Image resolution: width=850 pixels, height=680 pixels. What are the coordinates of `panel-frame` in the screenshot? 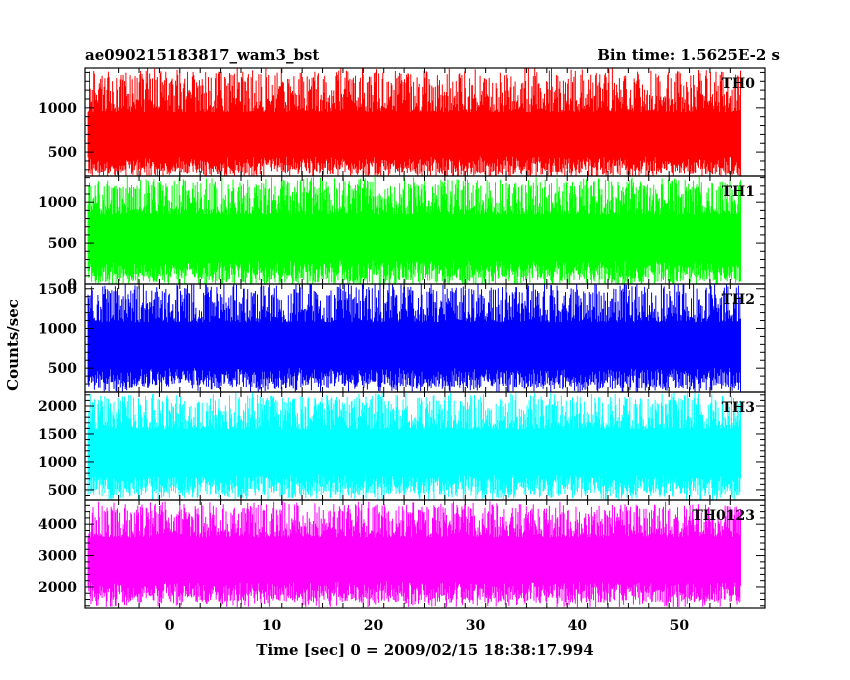 It's located at (425, 554).